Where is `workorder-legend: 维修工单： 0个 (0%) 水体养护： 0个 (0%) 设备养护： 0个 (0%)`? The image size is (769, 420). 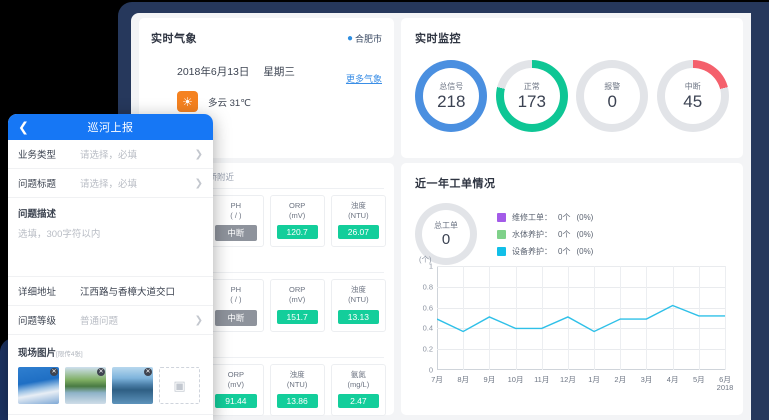 workorder-legend: 维修工单： 0个 (0%) 水体养护： 0个 (0%) 设备养护： 0个 (0%) is located at coordinates (545, 234).